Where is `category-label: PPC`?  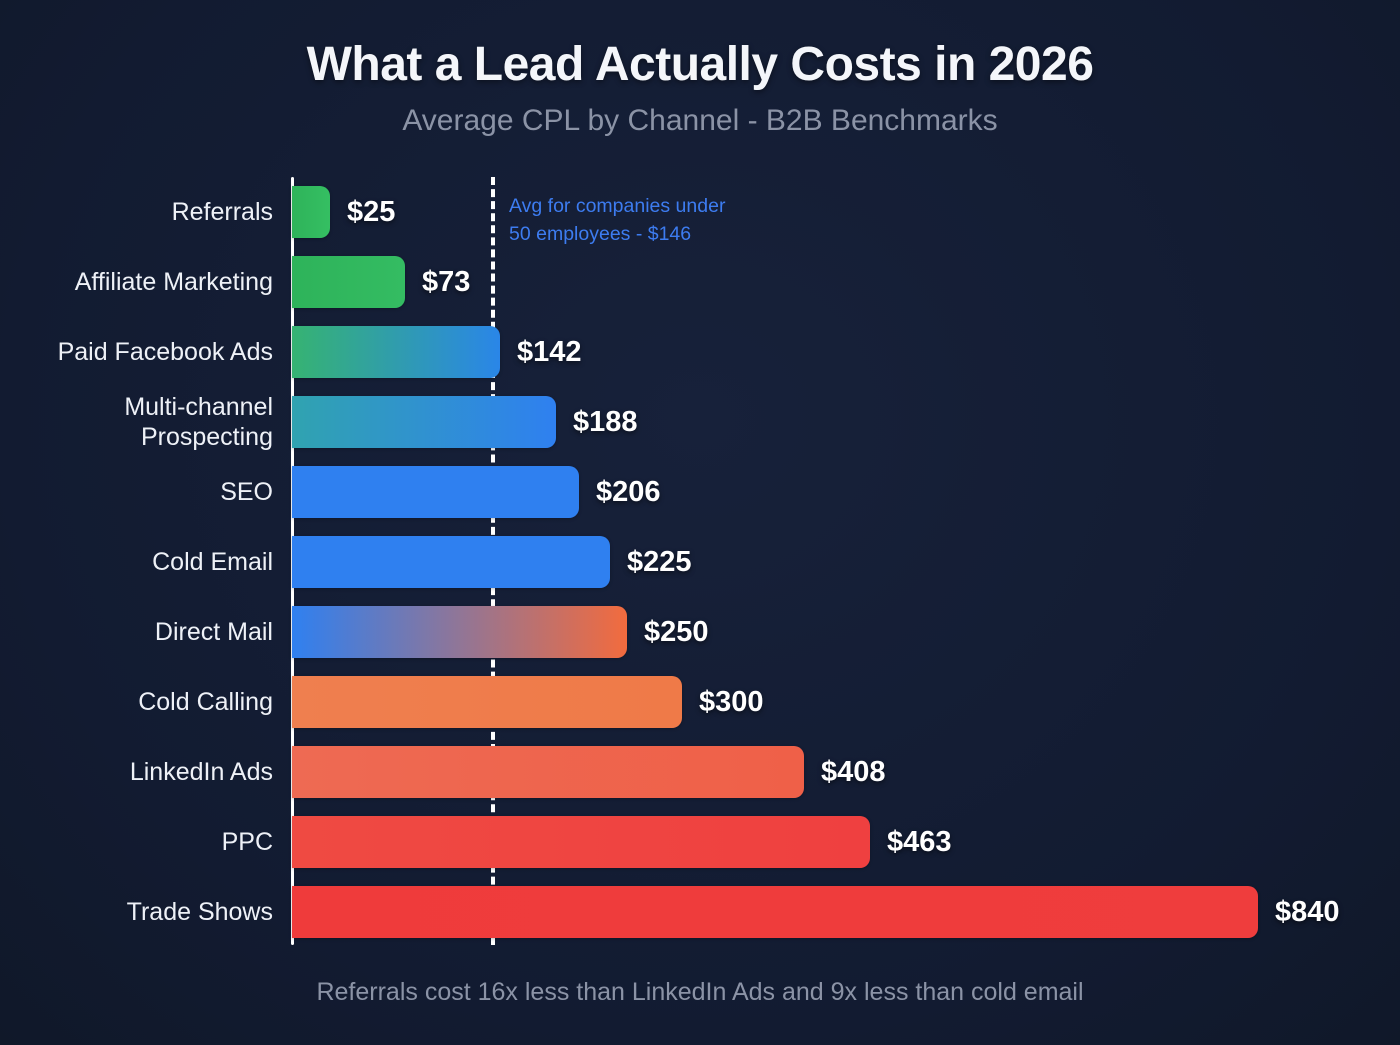 category-label: PPC is located at coordinates (247, 841).